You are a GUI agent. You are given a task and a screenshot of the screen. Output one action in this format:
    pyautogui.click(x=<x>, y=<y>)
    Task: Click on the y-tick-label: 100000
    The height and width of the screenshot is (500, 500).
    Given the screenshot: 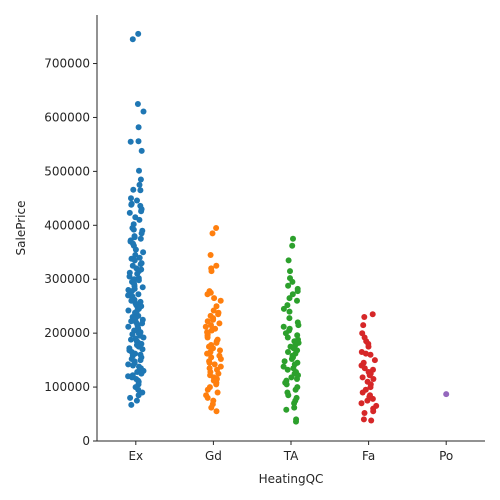 What is the action you would take?
    pyautogui.click(x=67, y=387)
    